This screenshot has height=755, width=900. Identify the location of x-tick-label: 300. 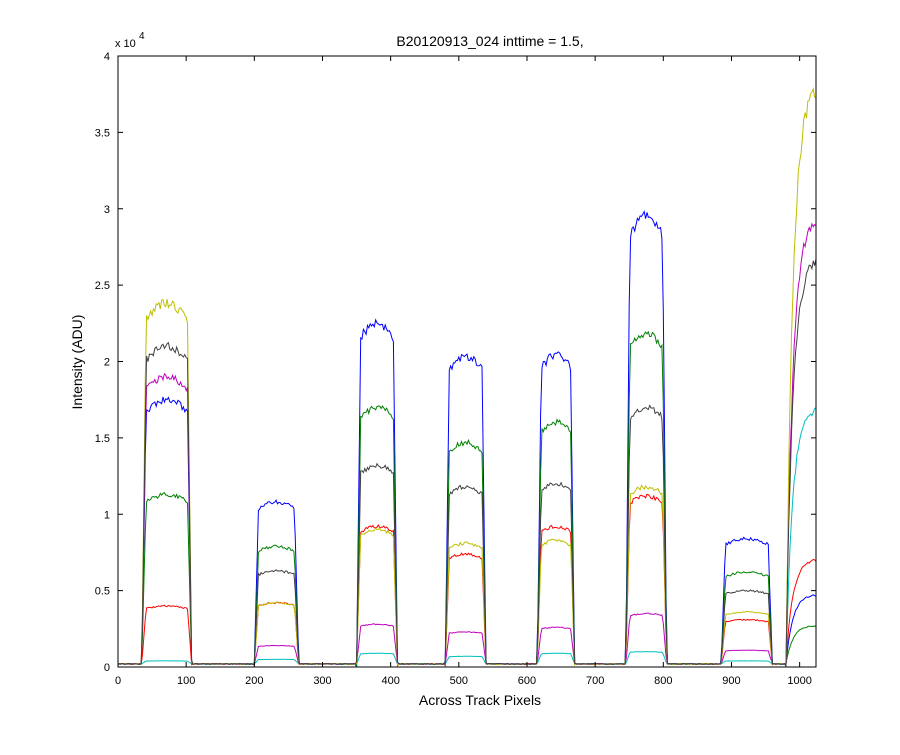
(322, 681).